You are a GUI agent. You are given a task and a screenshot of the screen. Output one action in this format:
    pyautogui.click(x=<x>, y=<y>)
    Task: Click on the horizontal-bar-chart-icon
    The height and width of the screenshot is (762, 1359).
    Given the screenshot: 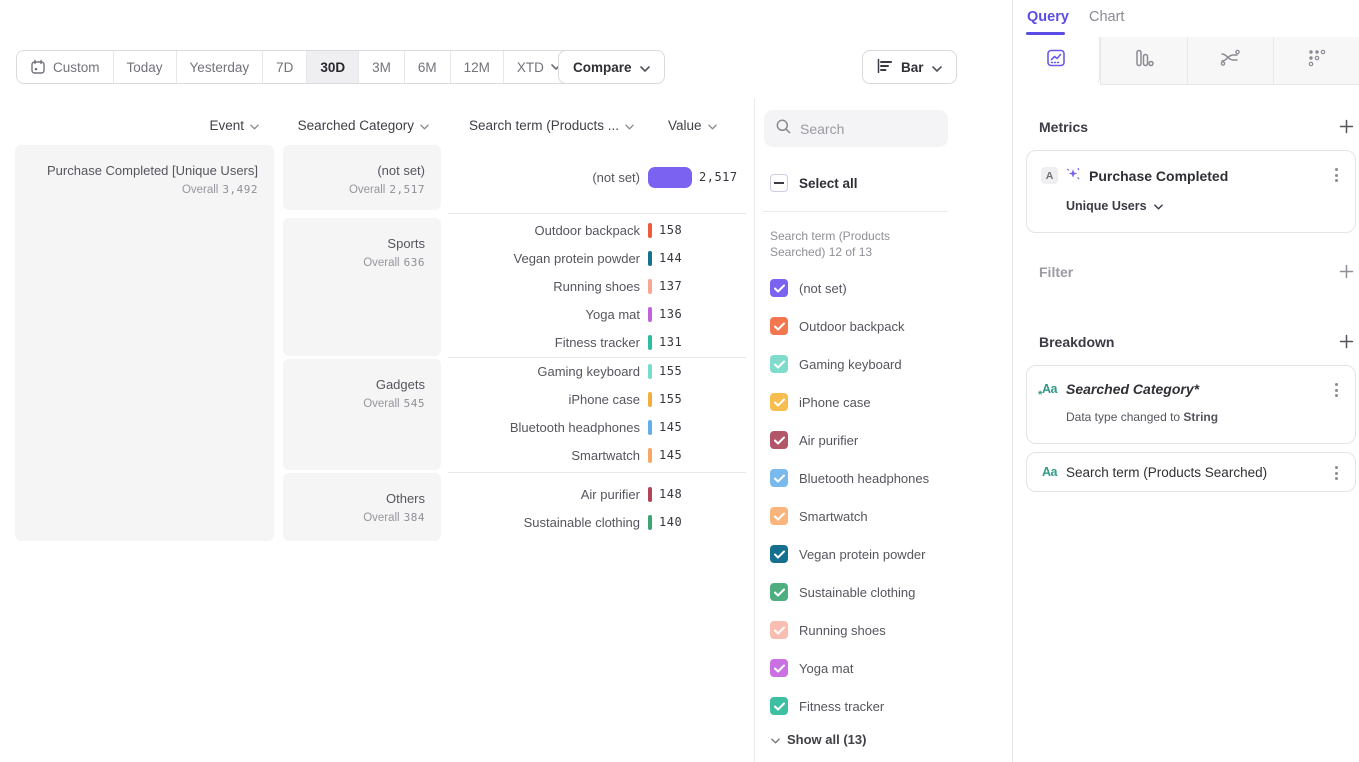 What is the action you would take?
    pyautogui.click(x=885, y=67)
    